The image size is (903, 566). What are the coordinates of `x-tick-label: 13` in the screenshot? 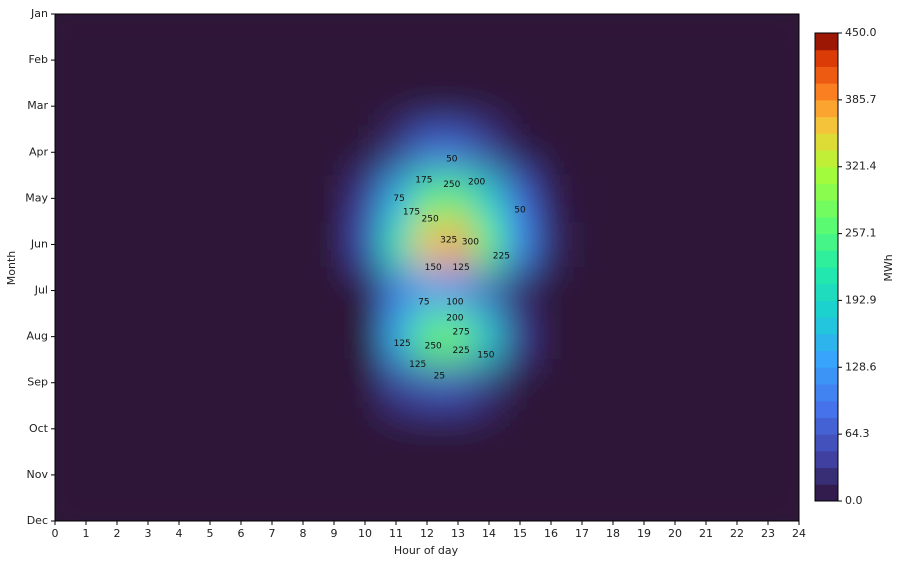 It's located at (458, 533).